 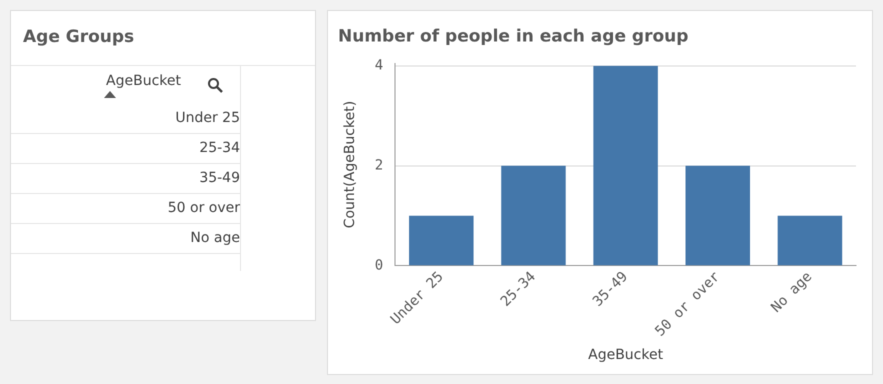 What do you see at coordinates (513, 36) in the screenshot?
I see `chart-title: Number of people in each age group` at bounding box center [513, 36].